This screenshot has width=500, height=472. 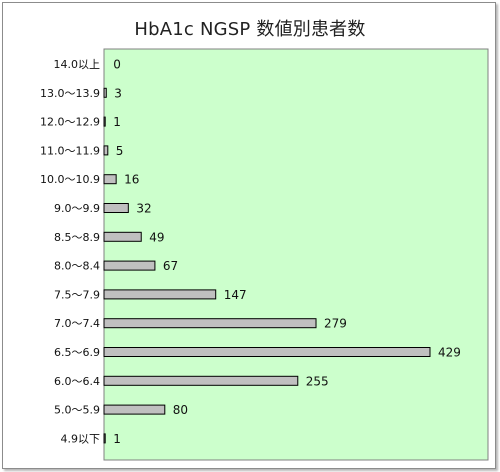 What do you see at coordinates (70, 179) in the screenshot?
I see `category-label: 10.0～10.9` at bounding box center [70, 179].